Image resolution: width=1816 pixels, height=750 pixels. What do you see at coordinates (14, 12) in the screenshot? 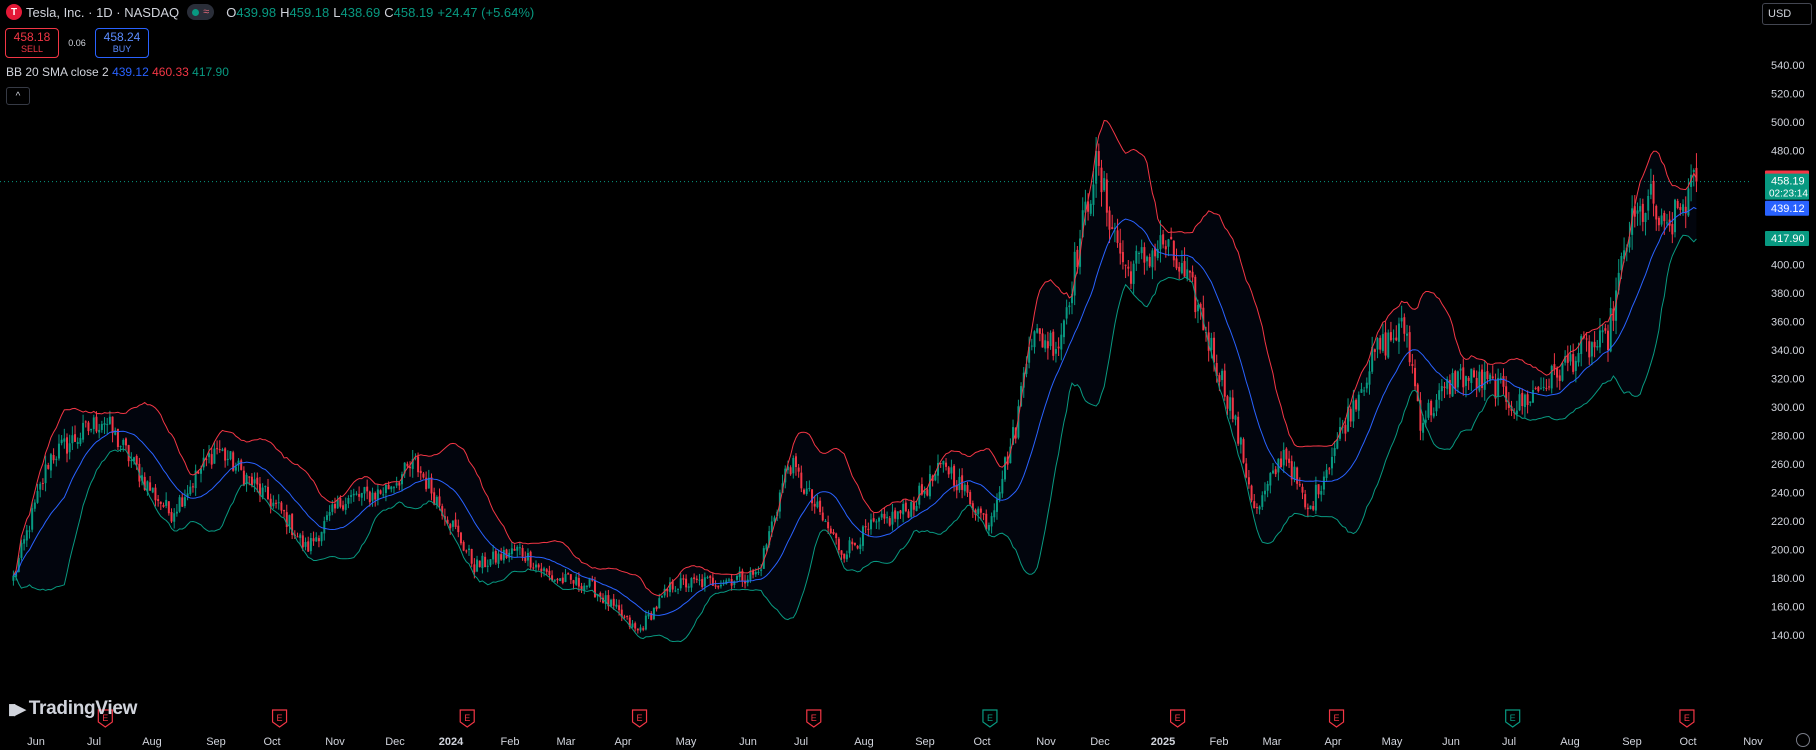
I see `tesla-logo-icon: T` at bounding box center [14, 12].